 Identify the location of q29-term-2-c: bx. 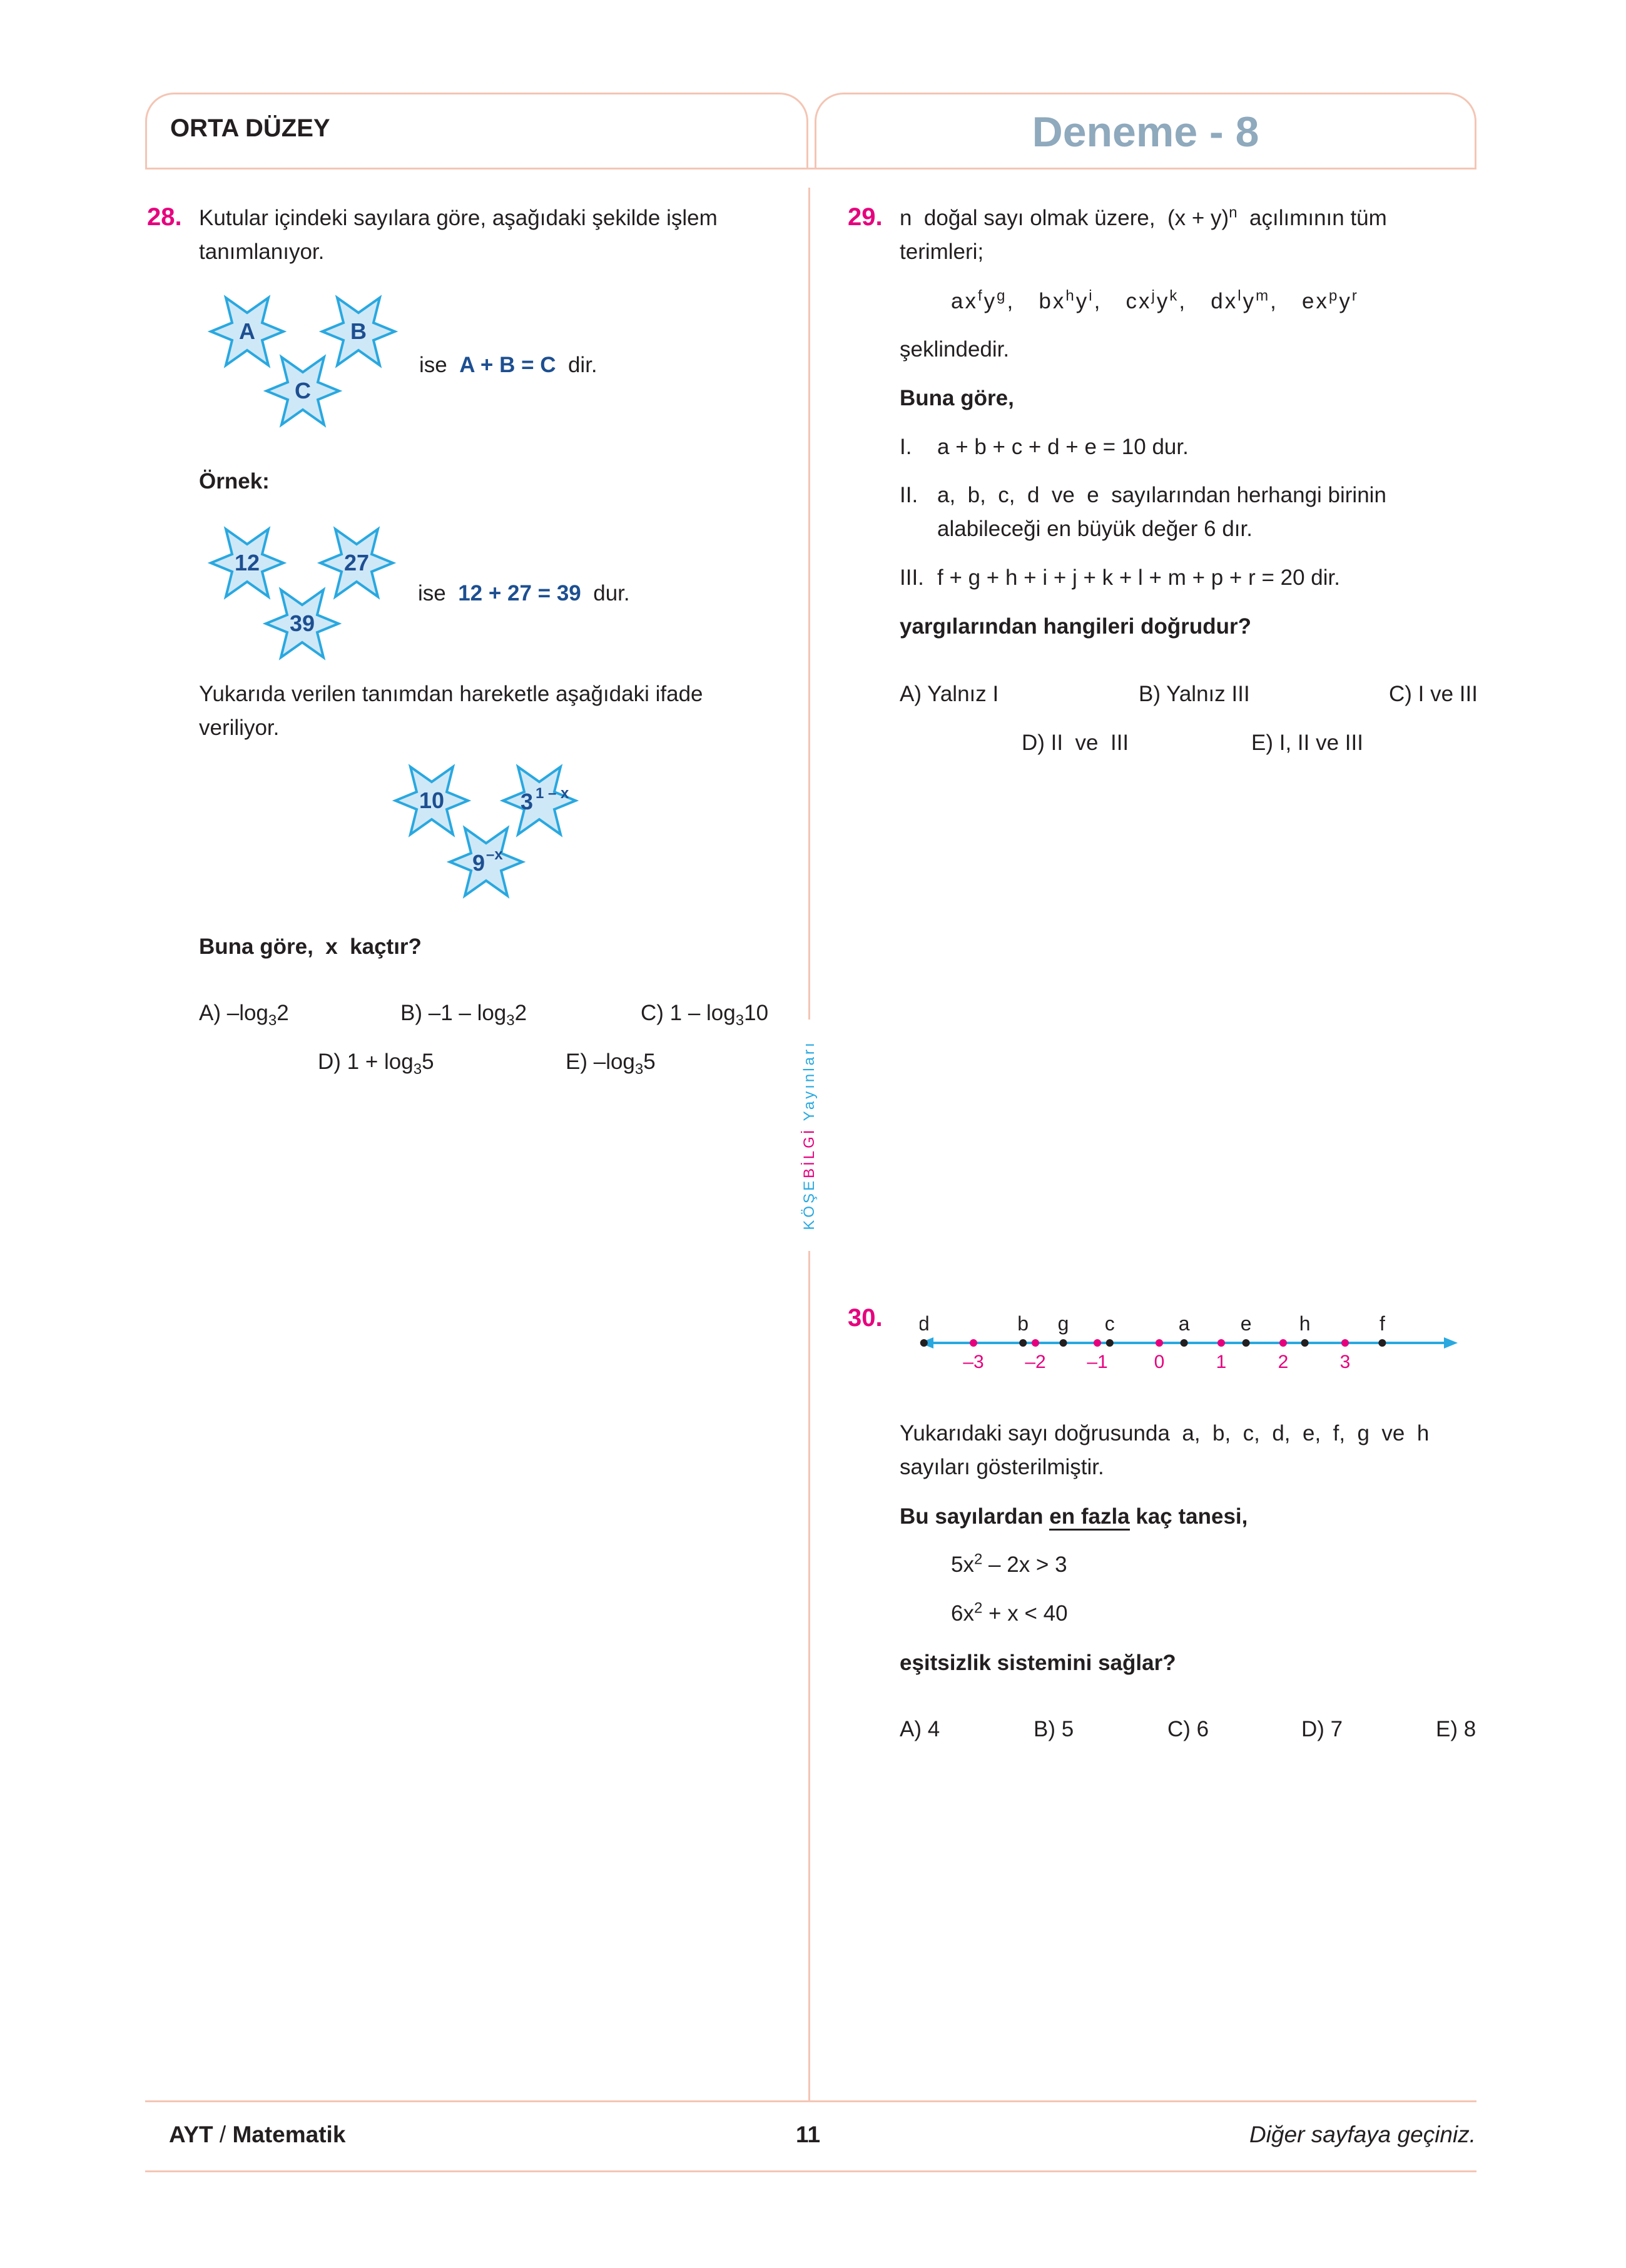
(1052, 301).